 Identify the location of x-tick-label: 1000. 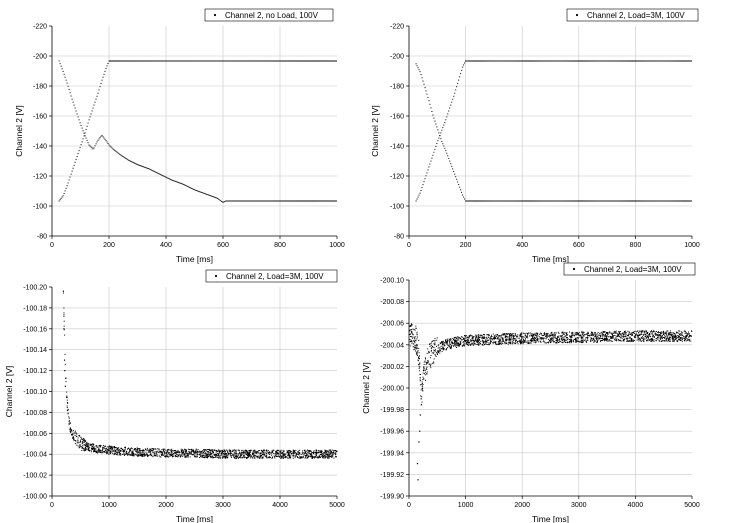
(109, 505).